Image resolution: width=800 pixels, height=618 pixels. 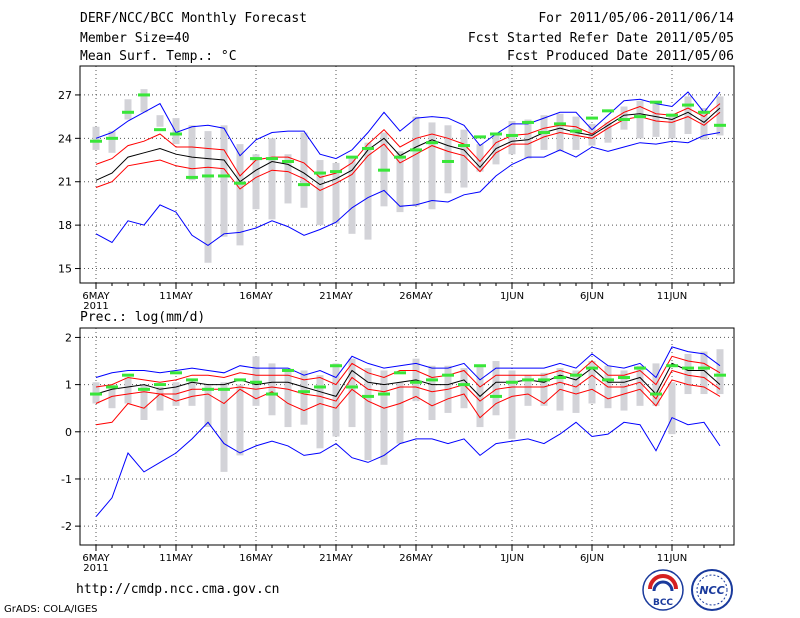 What do you see at coordinates (193, 18) in the screenshot?
I see `chart-title: DERF/NCC/BCC Monthly Forecast` at bounding box center [193, 18].